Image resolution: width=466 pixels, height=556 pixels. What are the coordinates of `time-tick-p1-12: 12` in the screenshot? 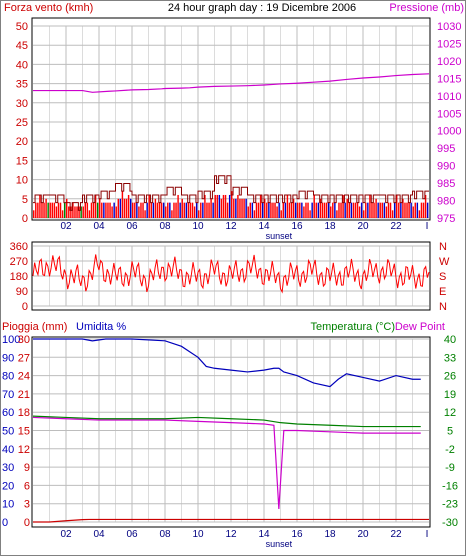 It's located at (231, 226).